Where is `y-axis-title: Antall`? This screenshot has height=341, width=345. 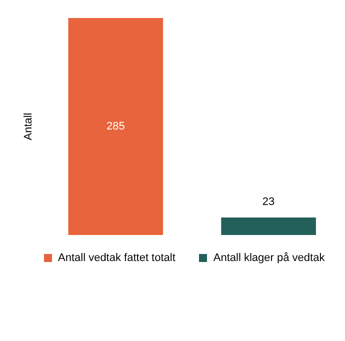 y-axis-title: Antall is located at coordinates (28, 126).